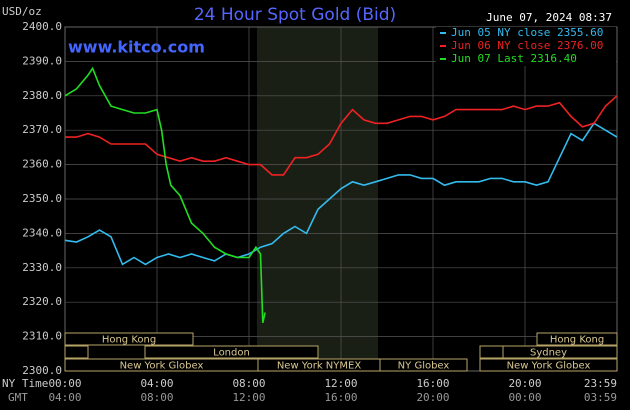  What do you see at coordinates (42, 164) in the screenshot?
I see `y-tick-label: 2360.0` at bounding box center [42, 164].